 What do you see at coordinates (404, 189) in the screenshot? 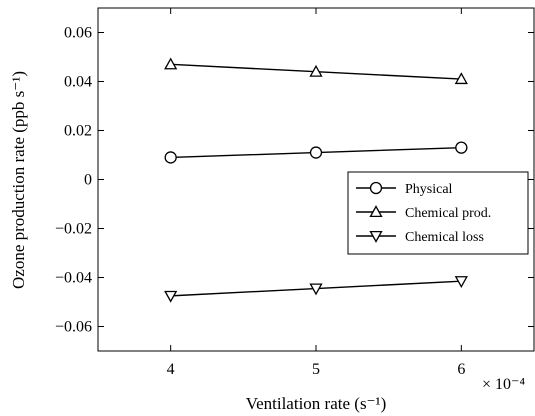
I see `legend-entry: Physical` at bounding box center [404, 189].